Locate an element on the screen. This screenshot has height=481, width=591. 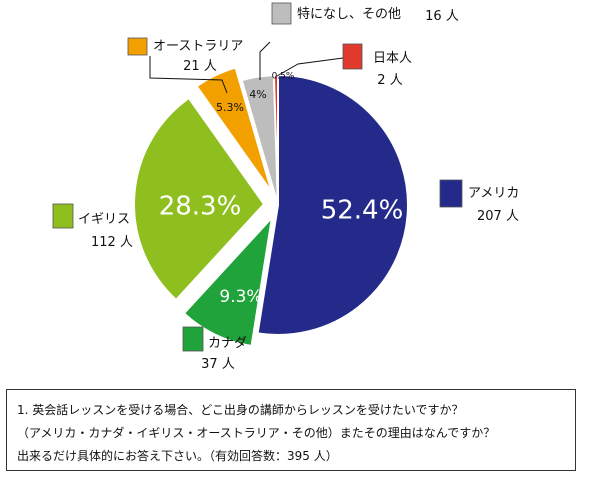
legend-count-5: 2 人 is located at coordinates (389, 80).